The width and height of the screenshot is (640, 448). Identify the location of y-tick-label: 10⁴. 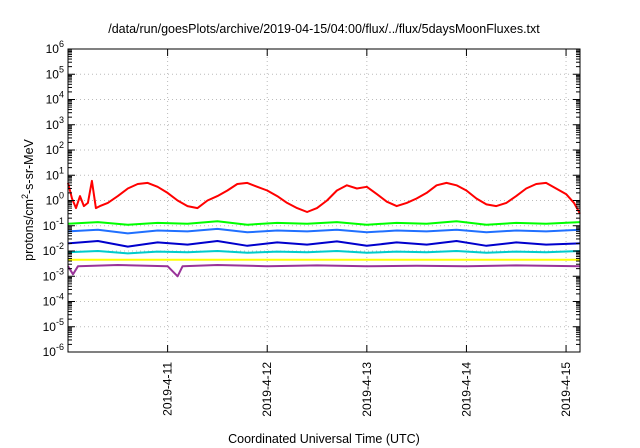
(55, 98).